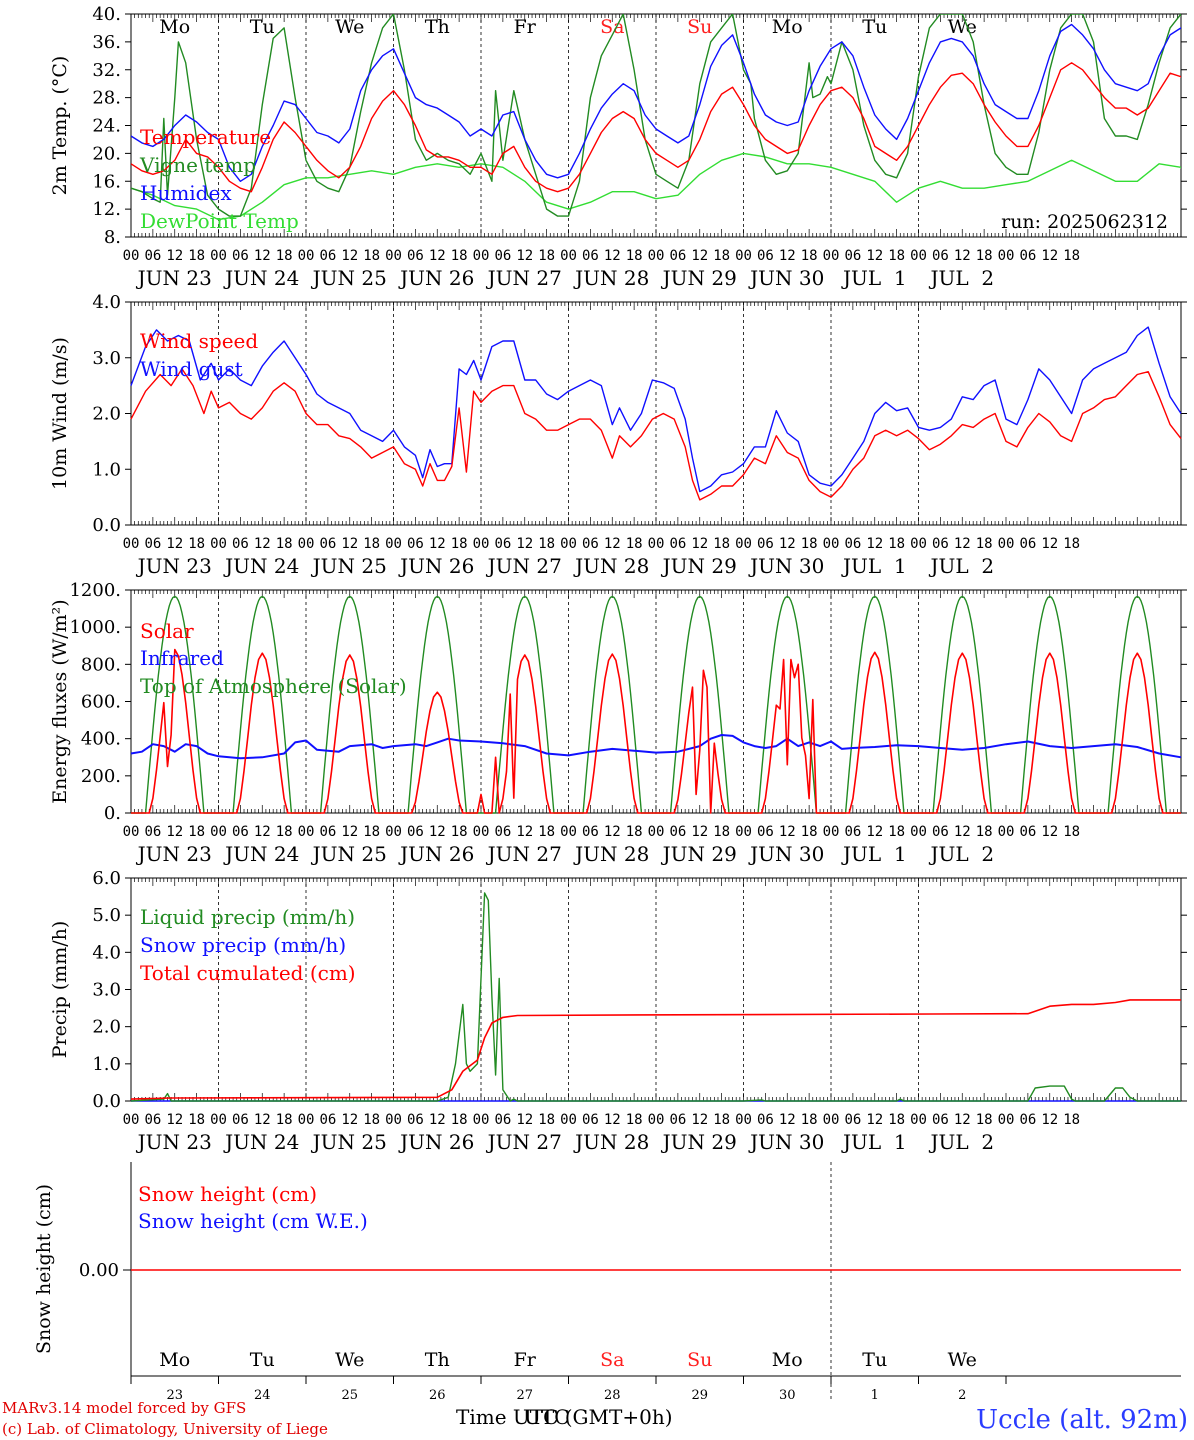 The height and width of the screenshot is (1440, 1194). What do you see at coordinates (106, 153) in the screenshot?
I see `y-tick-label: 20.` at bounding box center [106, 153].